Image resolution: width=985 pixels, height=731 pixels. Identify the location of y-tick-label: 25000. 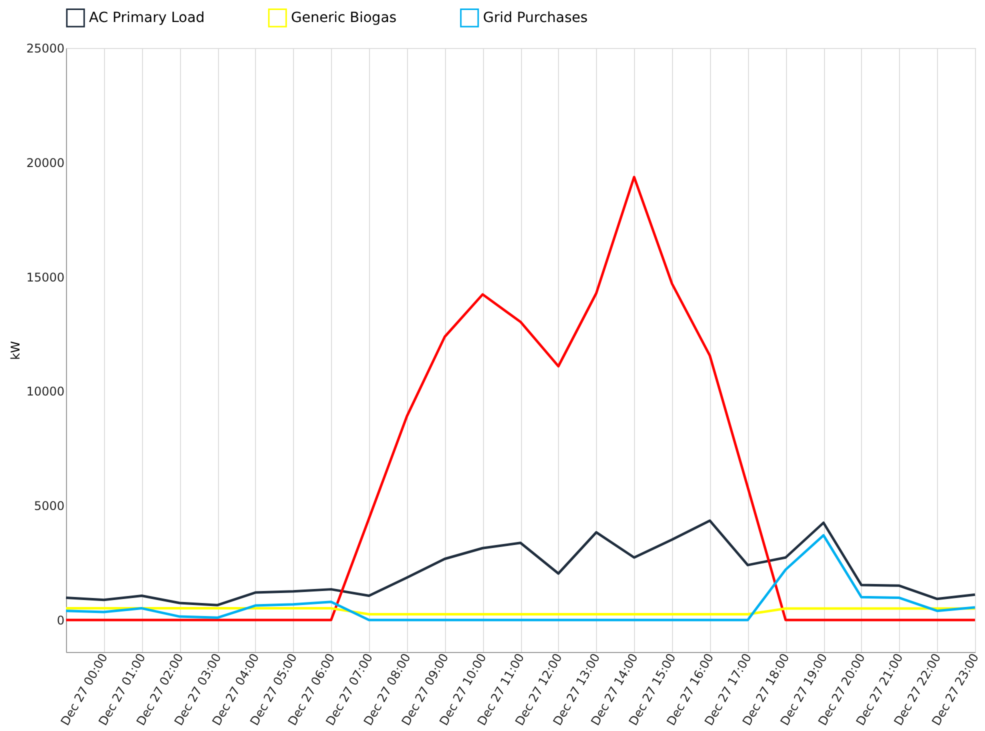
(45, 49).